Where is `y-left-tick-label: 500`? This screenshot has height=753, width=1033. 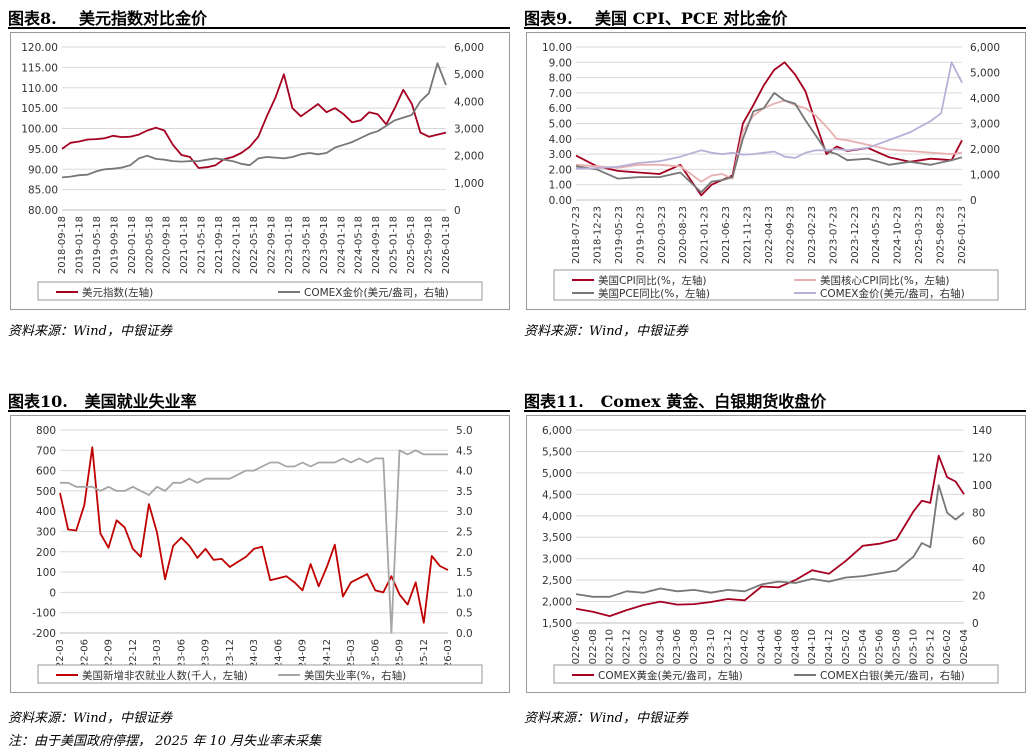
y-left-tick-label: 500 is located at coordinates (46, 492).